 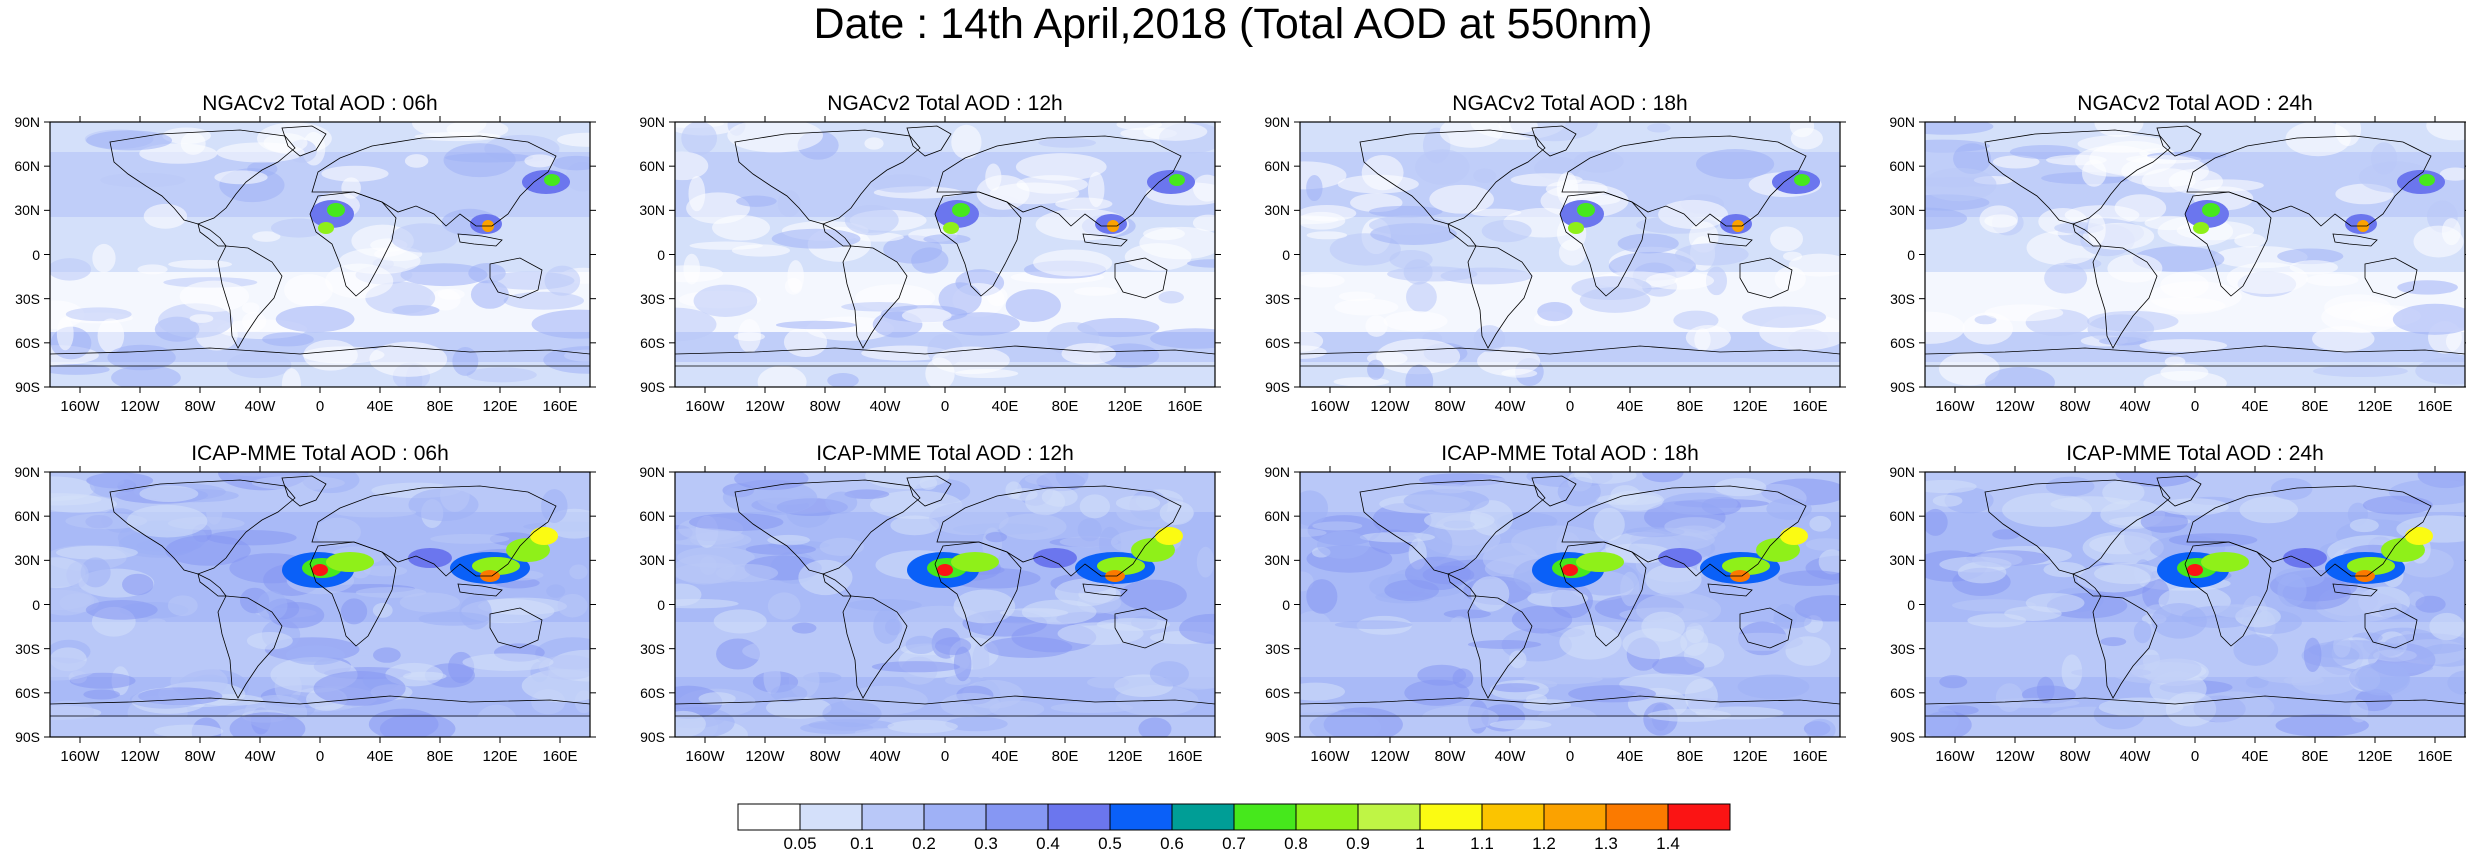 I want to click on colorbar-label: 0.6, so click(x=1172, y=843).